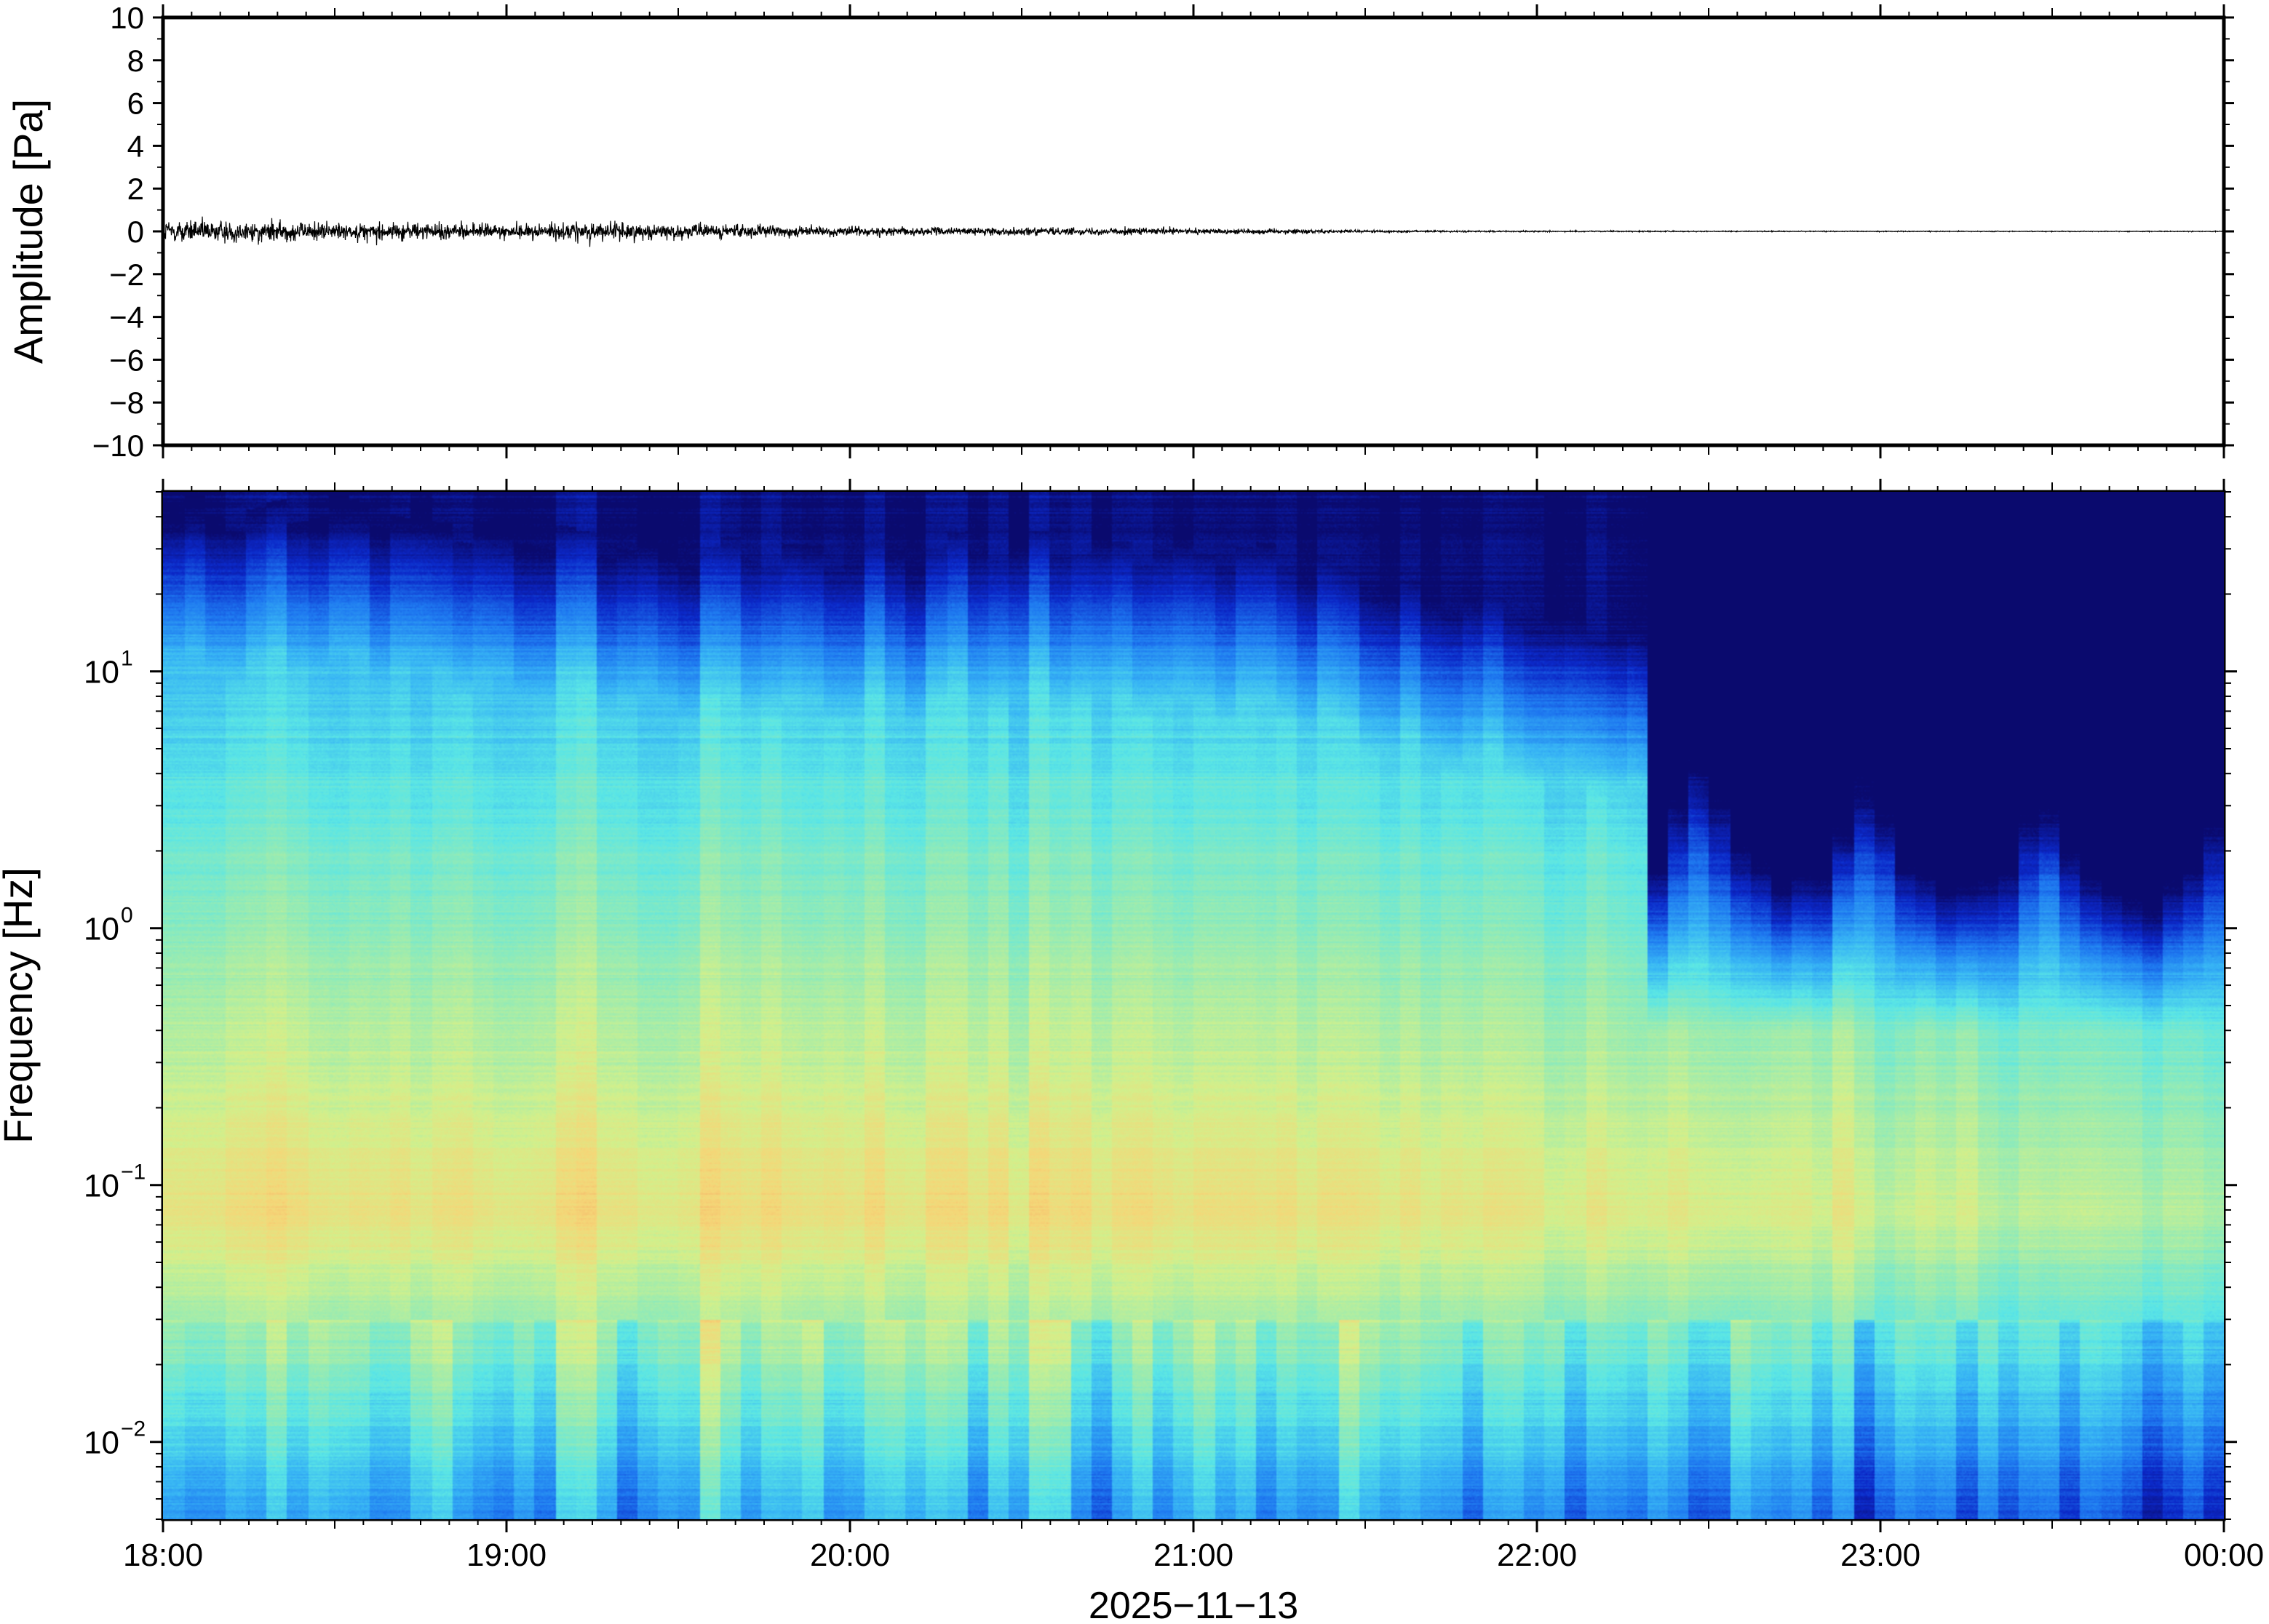 Image resolution: width=2269 pixels, height=1624 pixels. Describe the element at coordinates (28, 231) in the screenshot. I see `waveform-y-axis-label: Amplitude [Pa]` at that location.